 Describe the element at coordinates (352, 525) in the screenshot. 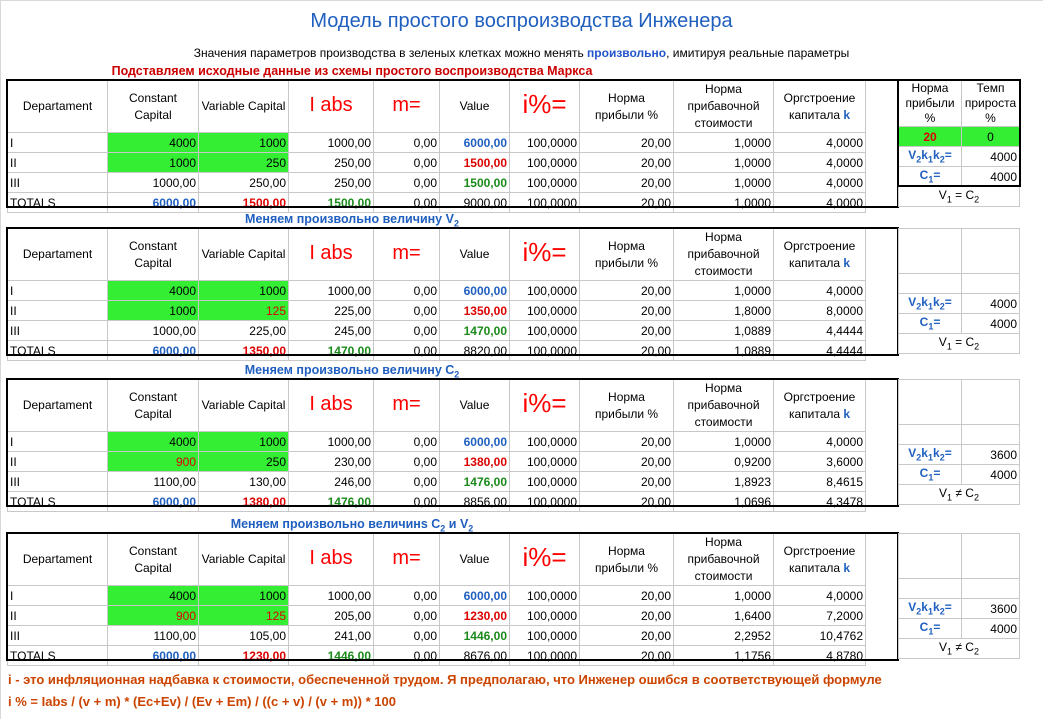

I see `section-title-4: Меняем произвольно величинs C2 и V2` at that location.